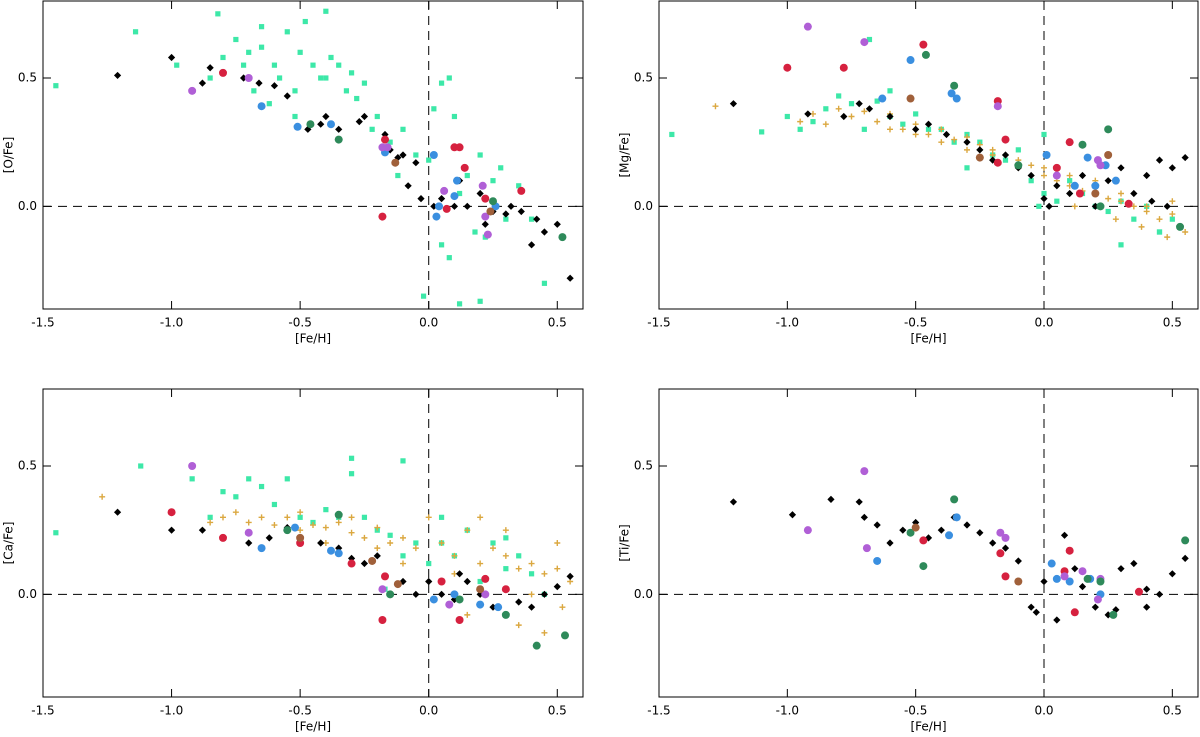 The image size is (1200, 737). Describe the element at coordinates (9, 155) in the screenshot. I see `y-axis-label: [O/Fe]` at that location.